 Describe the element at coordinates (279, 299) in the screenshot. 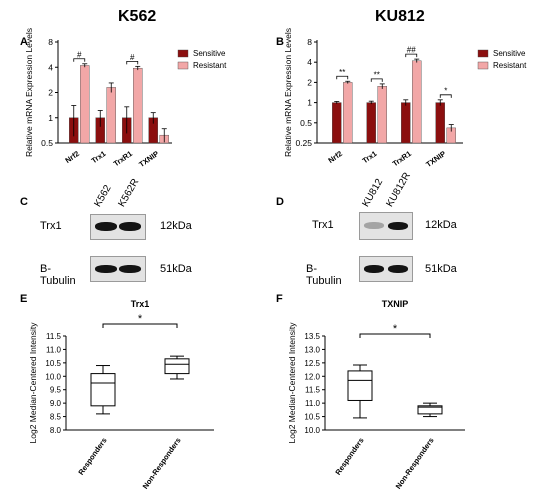

I see `panel-label-f: F` at that location.